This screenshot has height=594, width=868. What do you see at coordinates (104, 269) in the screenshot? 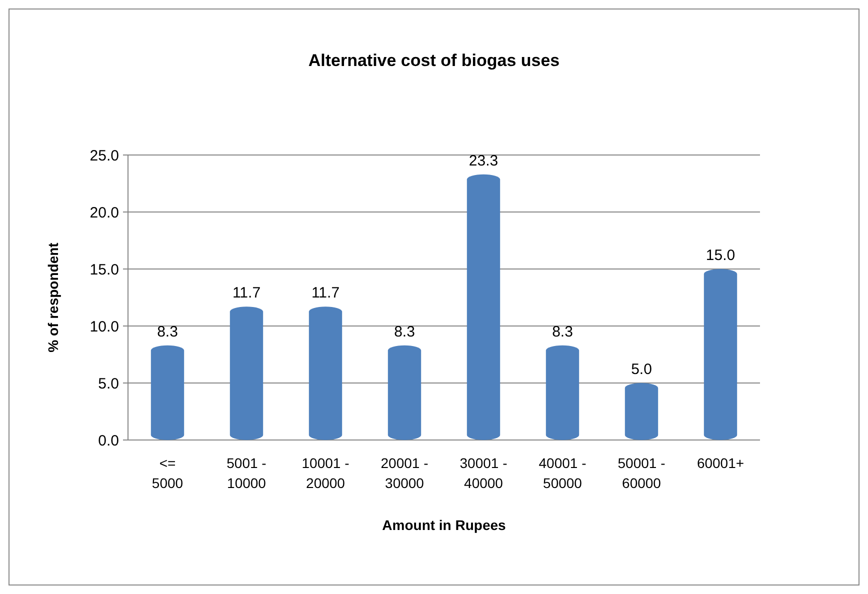
I see `y-tick-label: 15.0` at bounding box center [104, 269].